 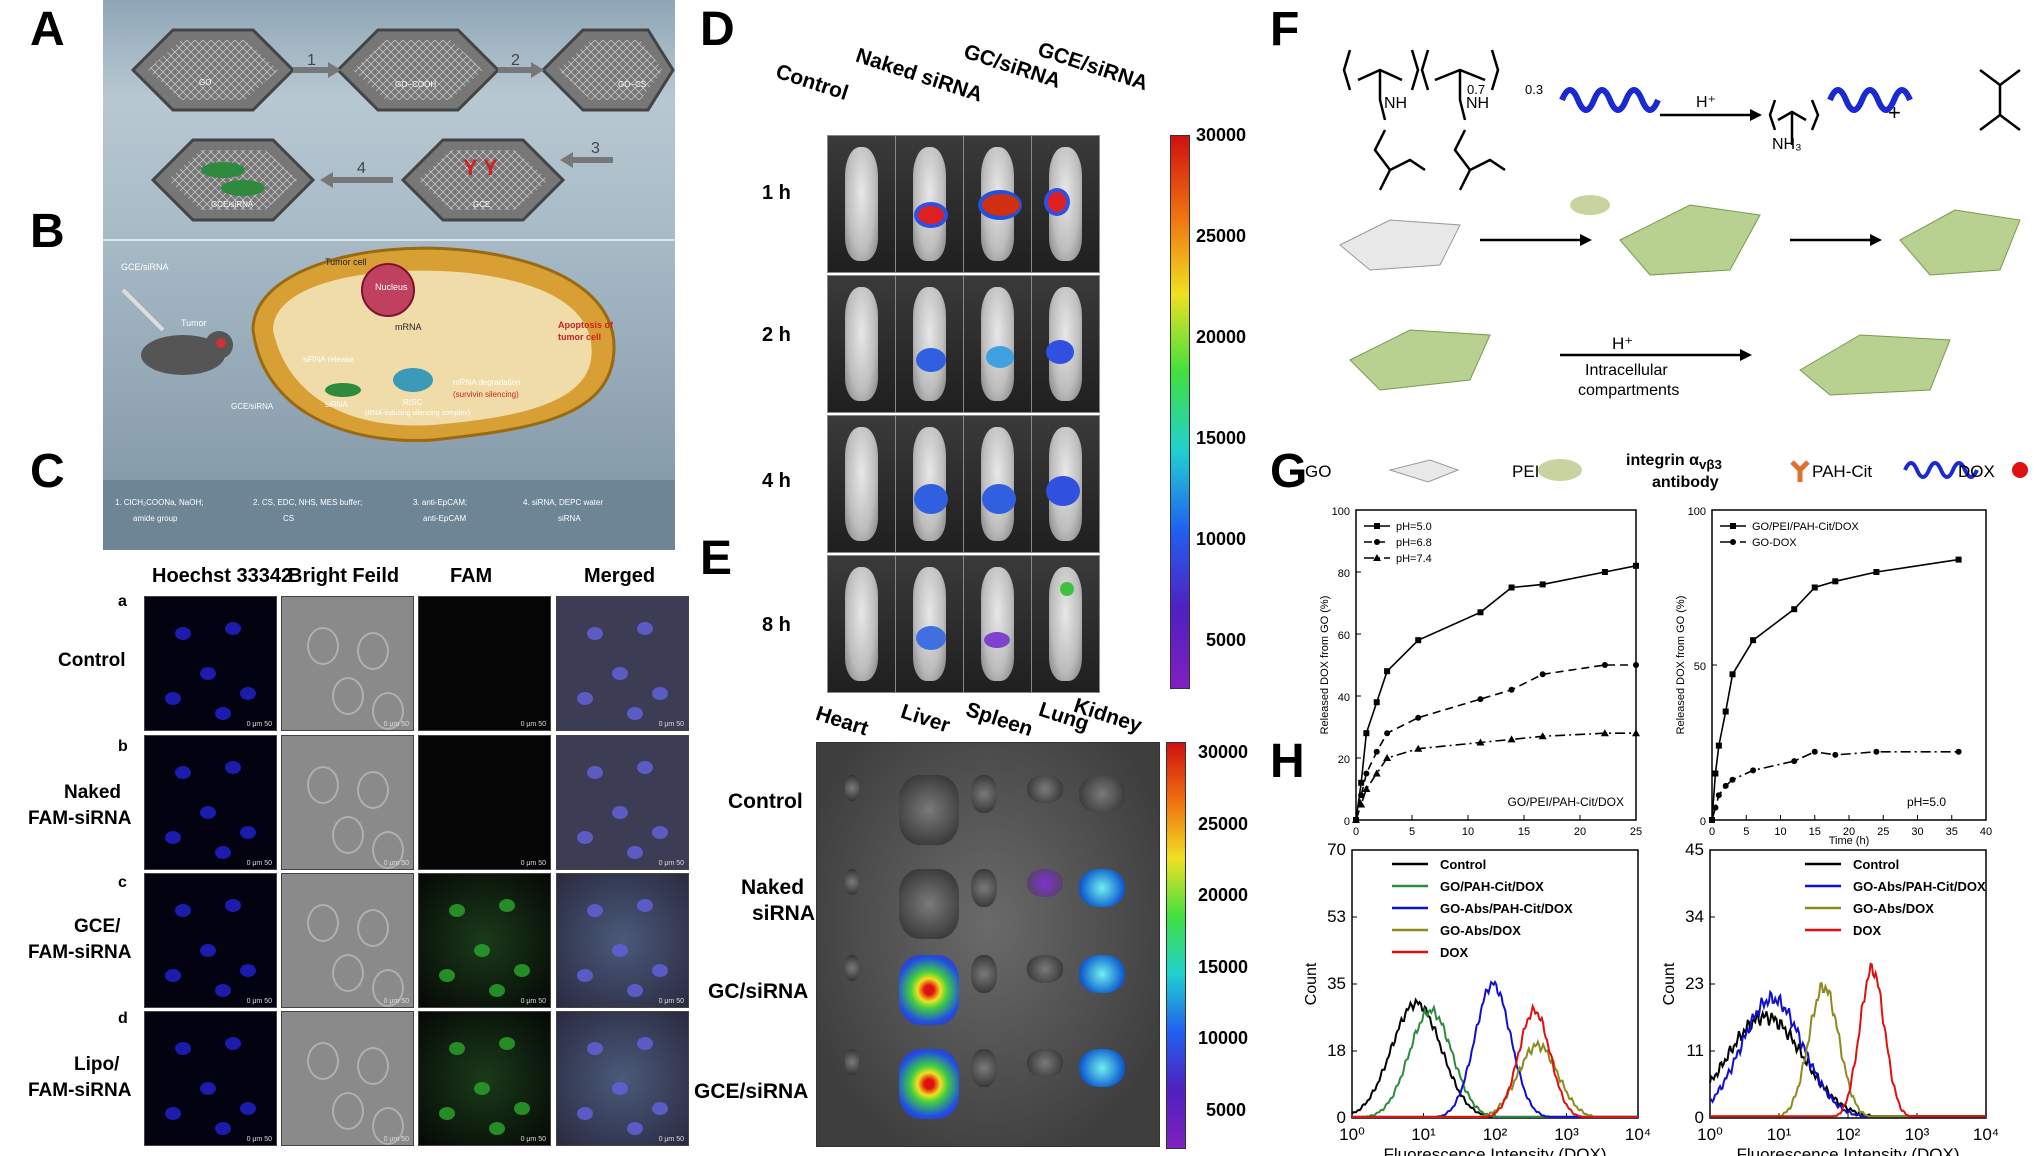 What do you see at coordinates (1710, 465) in the screenshot?
I see `f-legend-integrin-2: vβ3` at bounding box center [1710, 465].